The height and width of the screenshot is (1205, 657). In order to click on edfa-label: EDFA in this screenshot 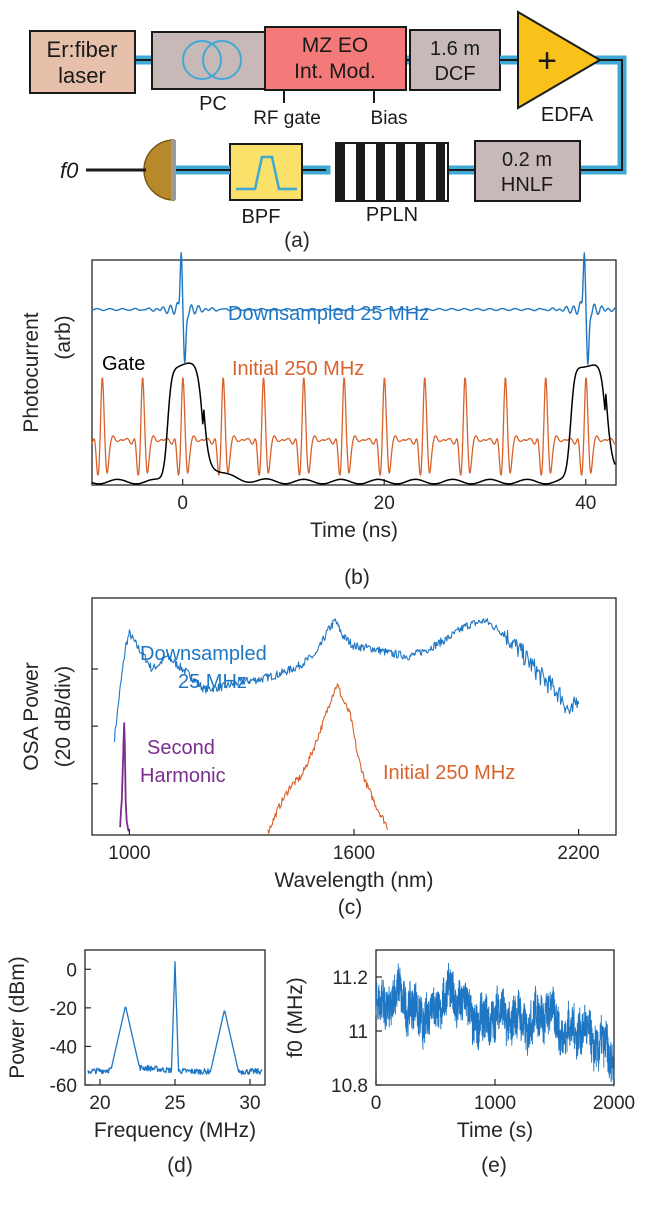, I will do `click(567, 115)`.